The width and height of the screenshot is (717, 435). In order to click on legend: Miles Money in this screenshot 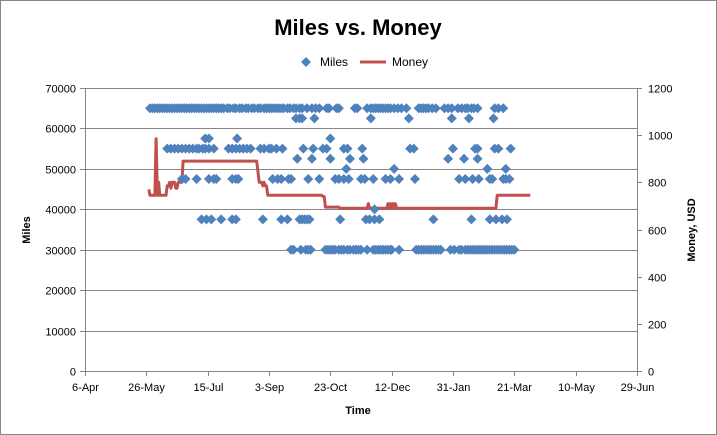, I will do `click(364, 62)`.